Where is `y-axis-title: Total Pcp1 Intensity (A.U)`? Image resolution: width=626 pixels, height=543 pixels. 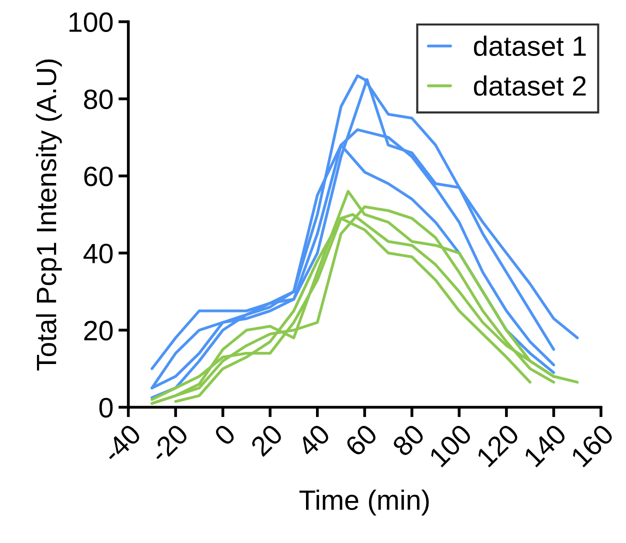
y-axis-title: Total Pcp1 Intensity (A.U) is located at coordinates (49, 215).